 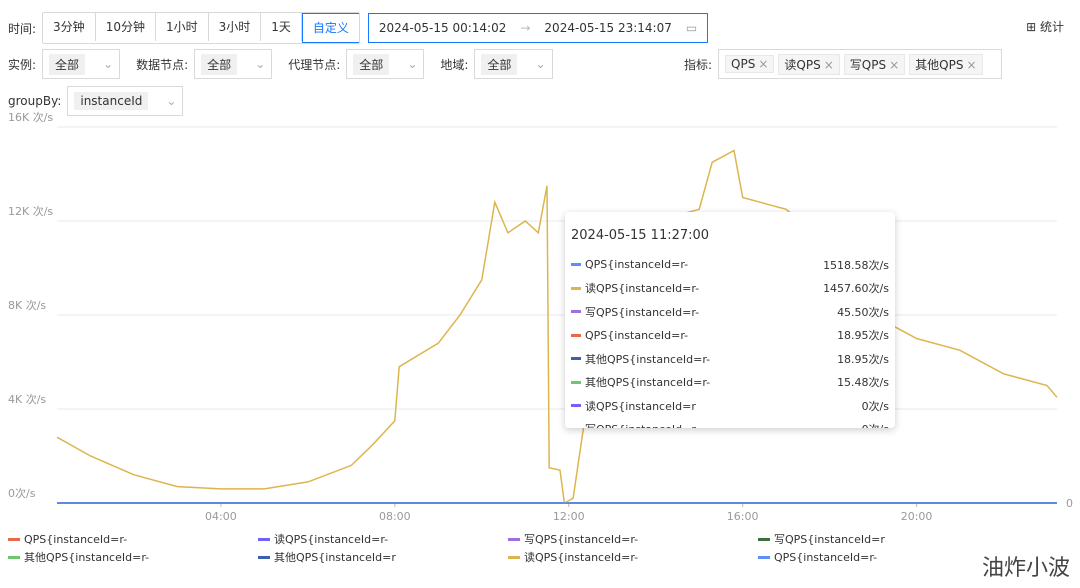 What do you see at coordinates (856, 265) in the screenshot?
I see `series-value: 1518.58次/s` at bounding box center [856, 265].